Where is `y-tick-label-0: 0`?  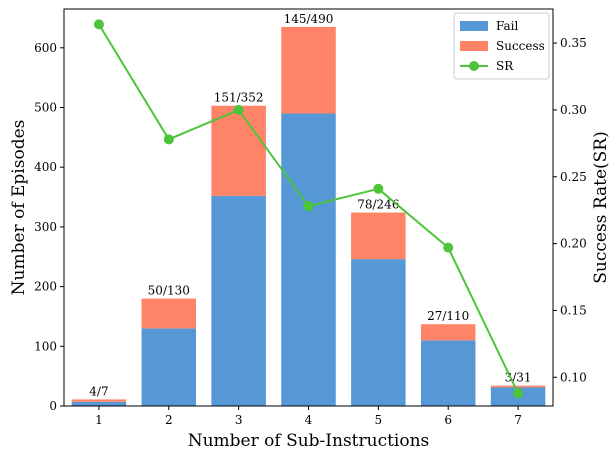 y-tick-label-0: 0 is located at coordinates (53, 406).